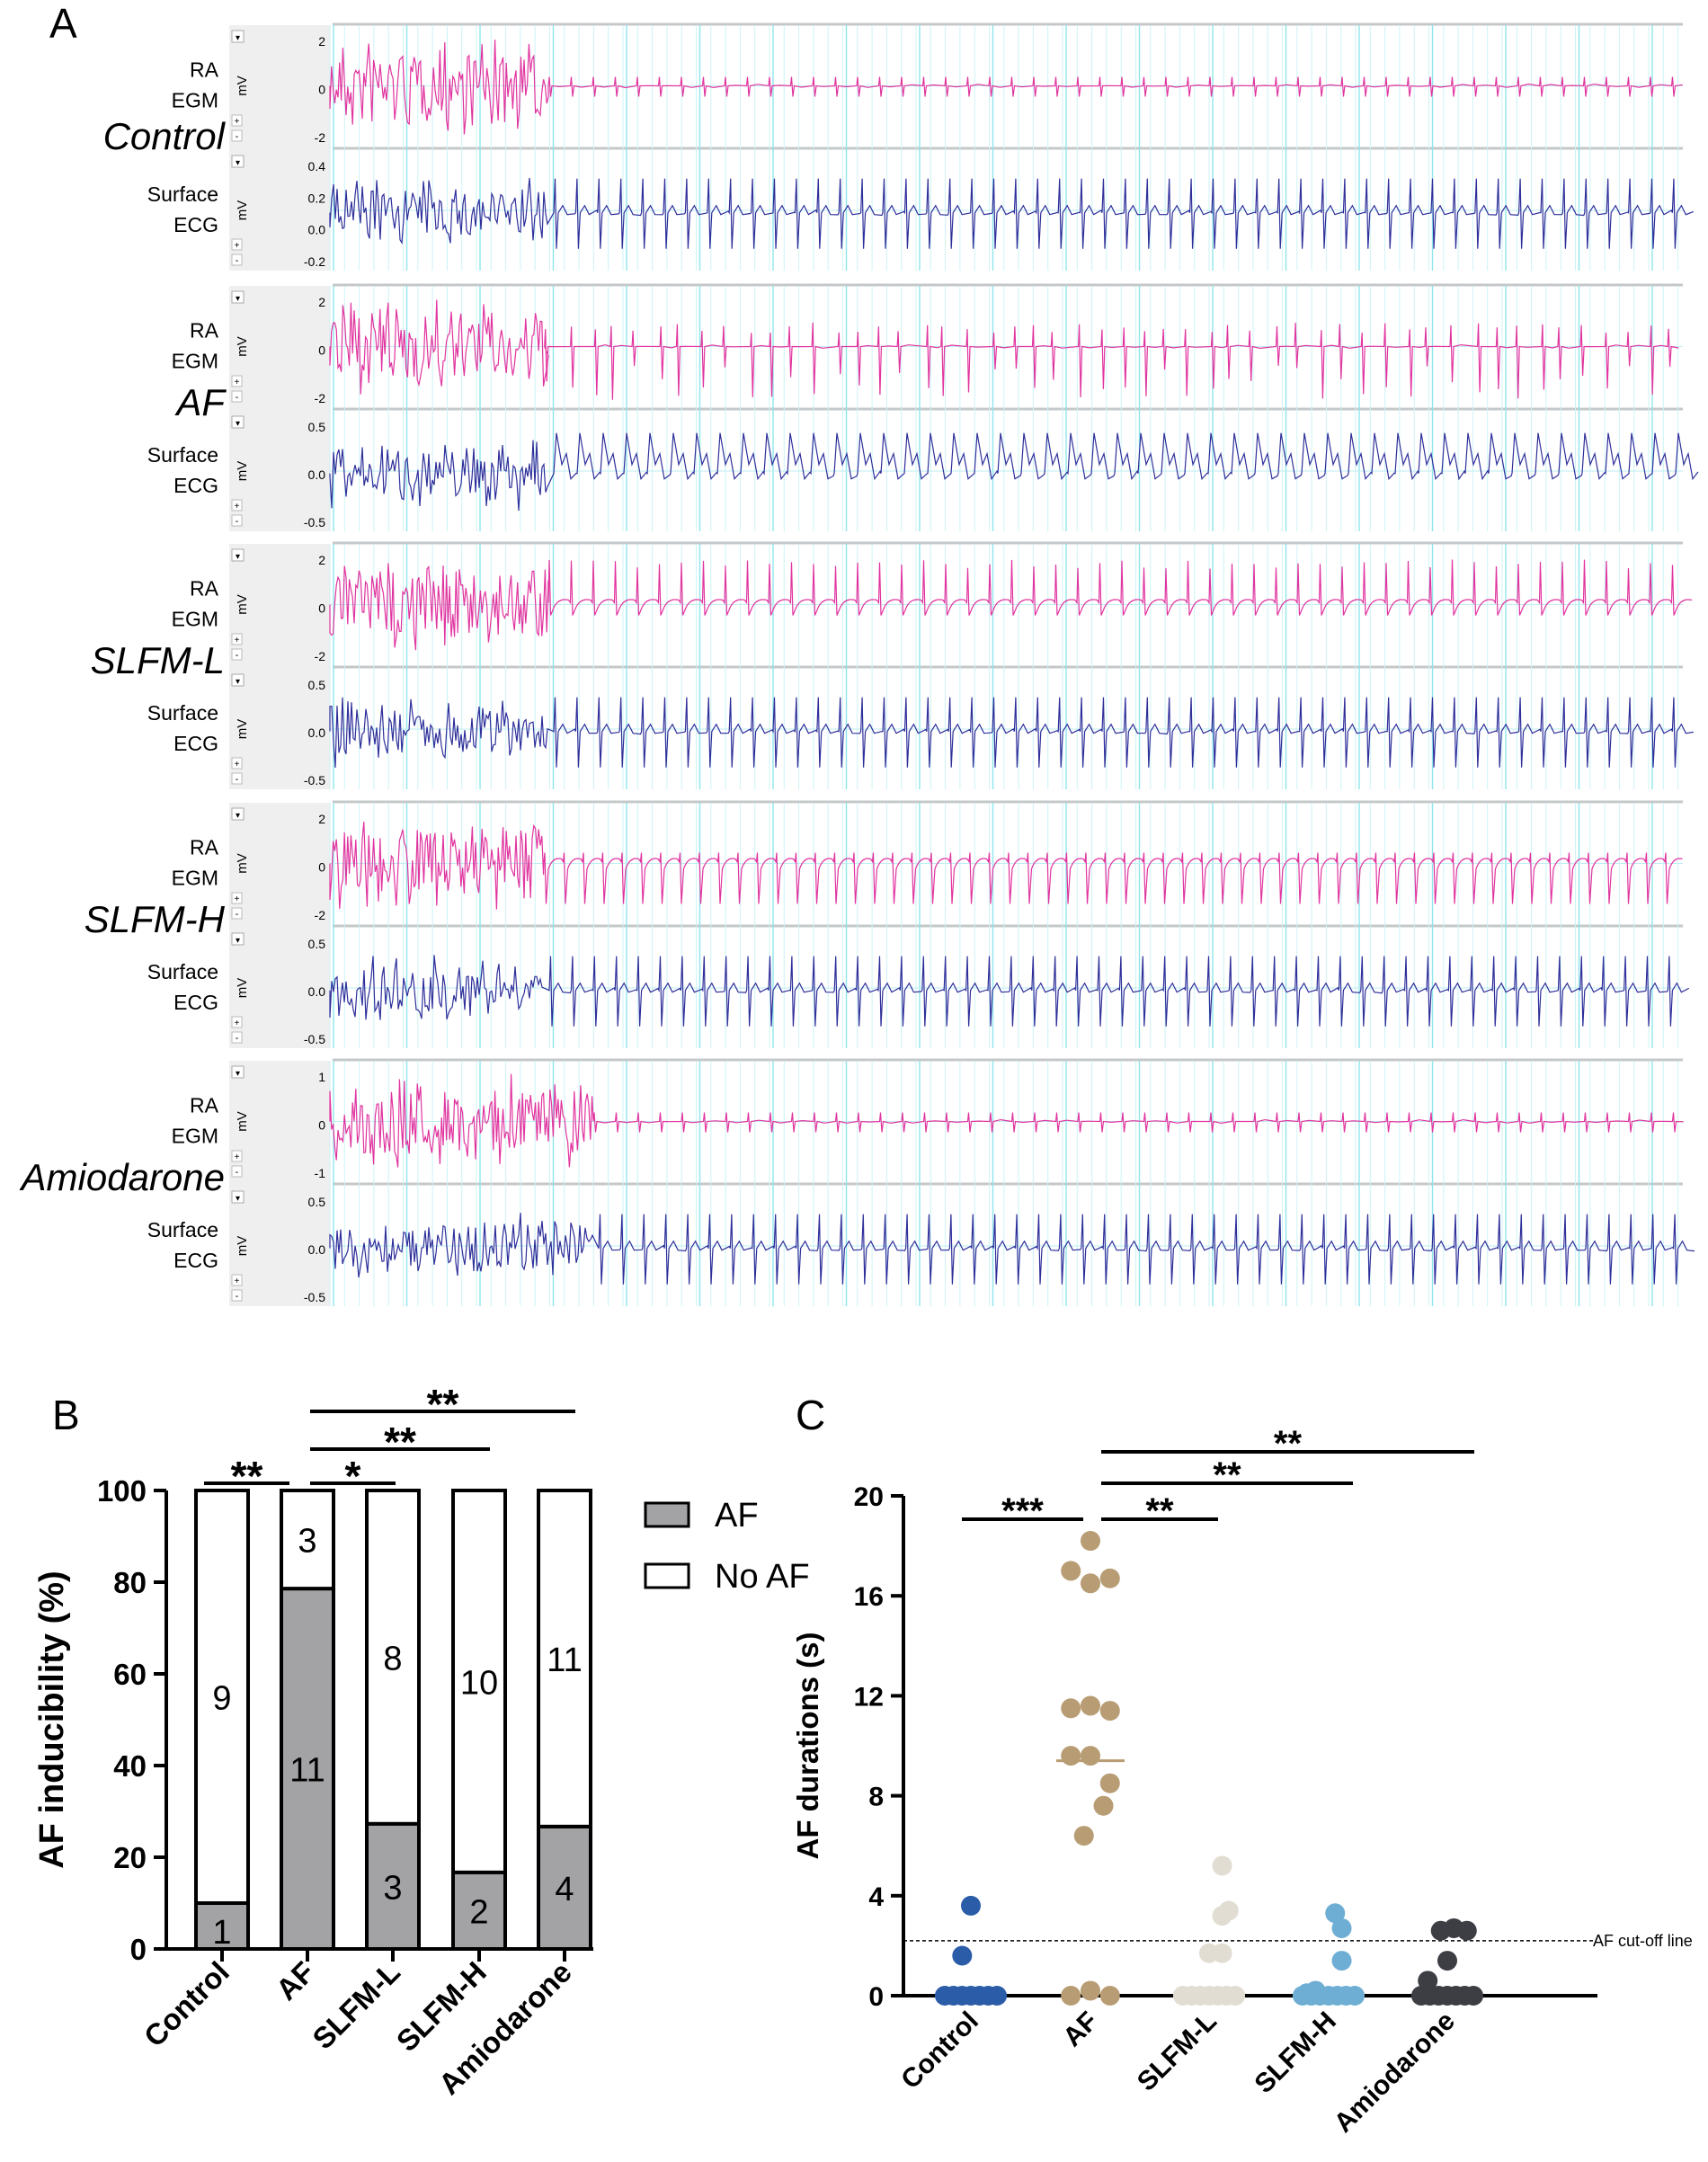  What do you see at coordinates (1006, 1183) in the screenshot?
I see `ecg-grid` at bounding box center [1006, 1183].